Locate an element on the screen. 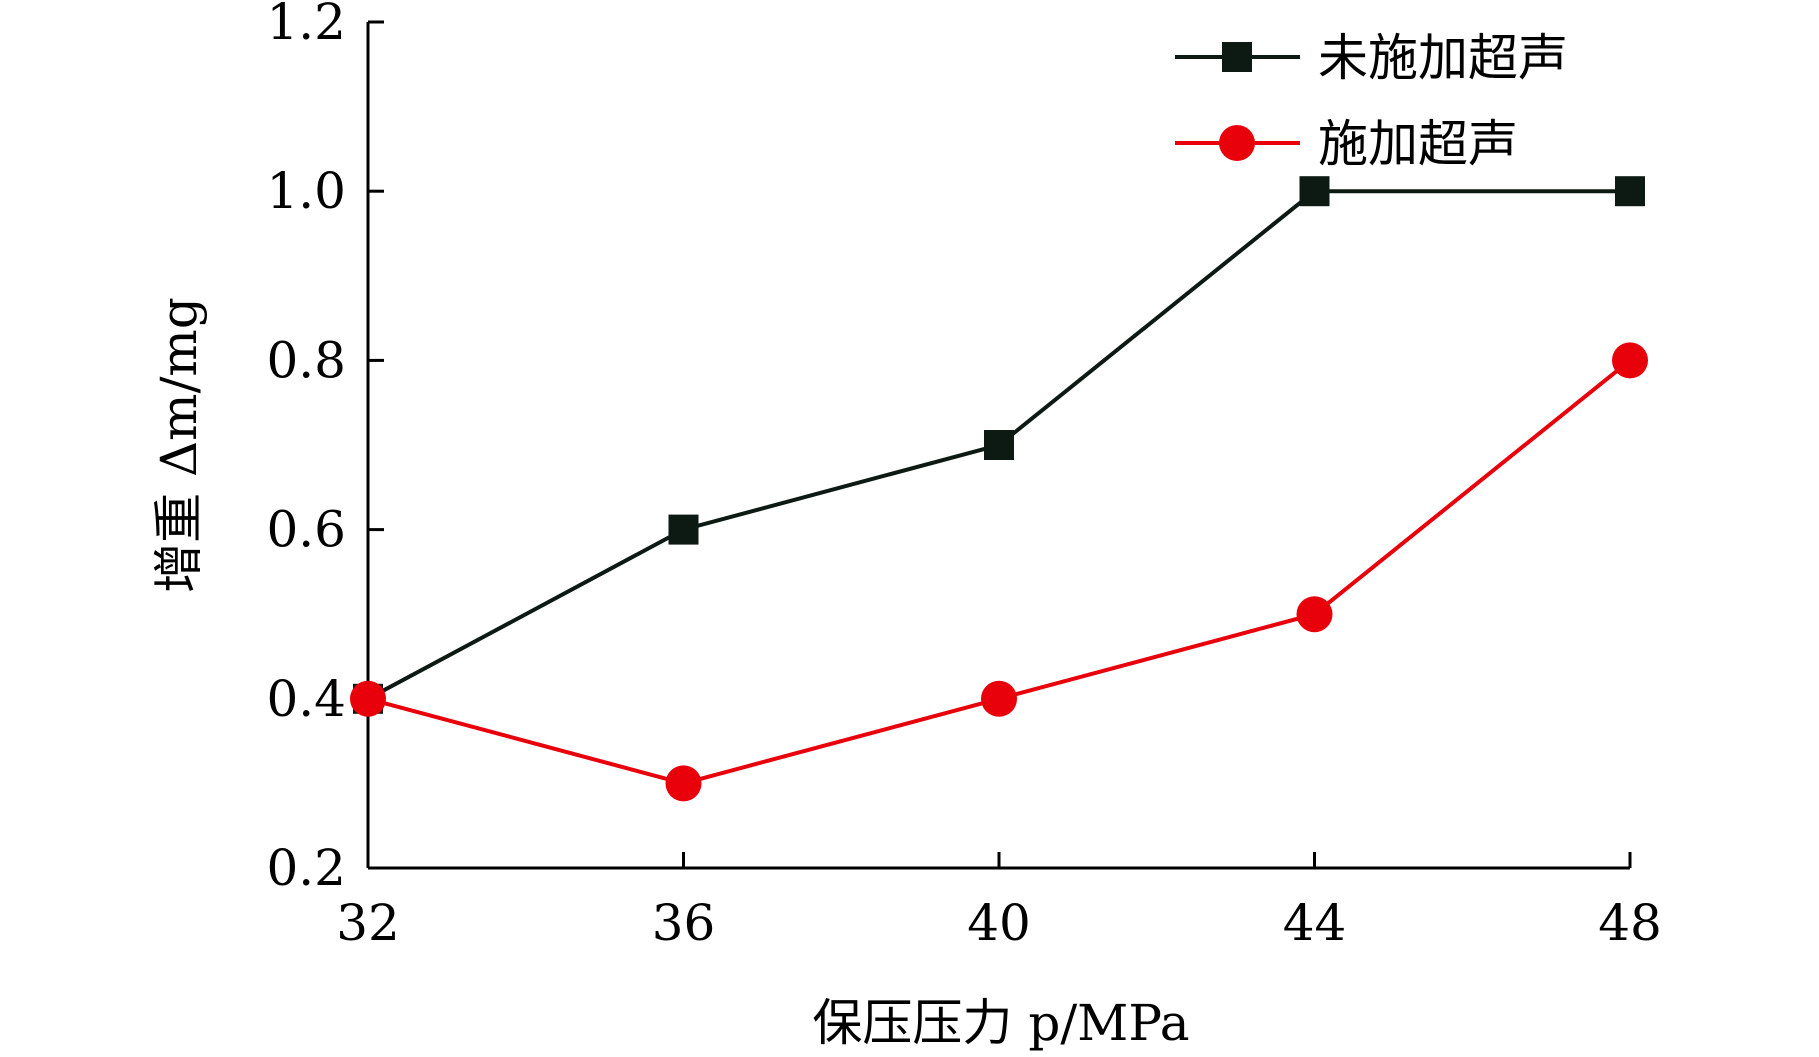 The image size is (1819, 1057). x-ticks: 32 36 40 44 48 is located at coordinates (999, 902).